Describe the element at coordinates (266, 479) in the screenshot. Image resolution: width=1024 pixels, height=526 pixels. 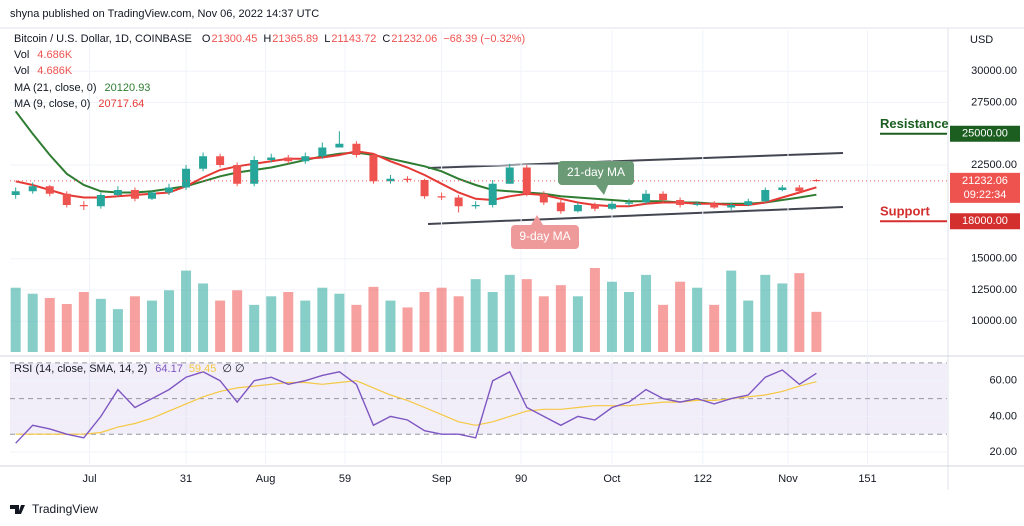
I see `x-tick-label: Aug` at that location.